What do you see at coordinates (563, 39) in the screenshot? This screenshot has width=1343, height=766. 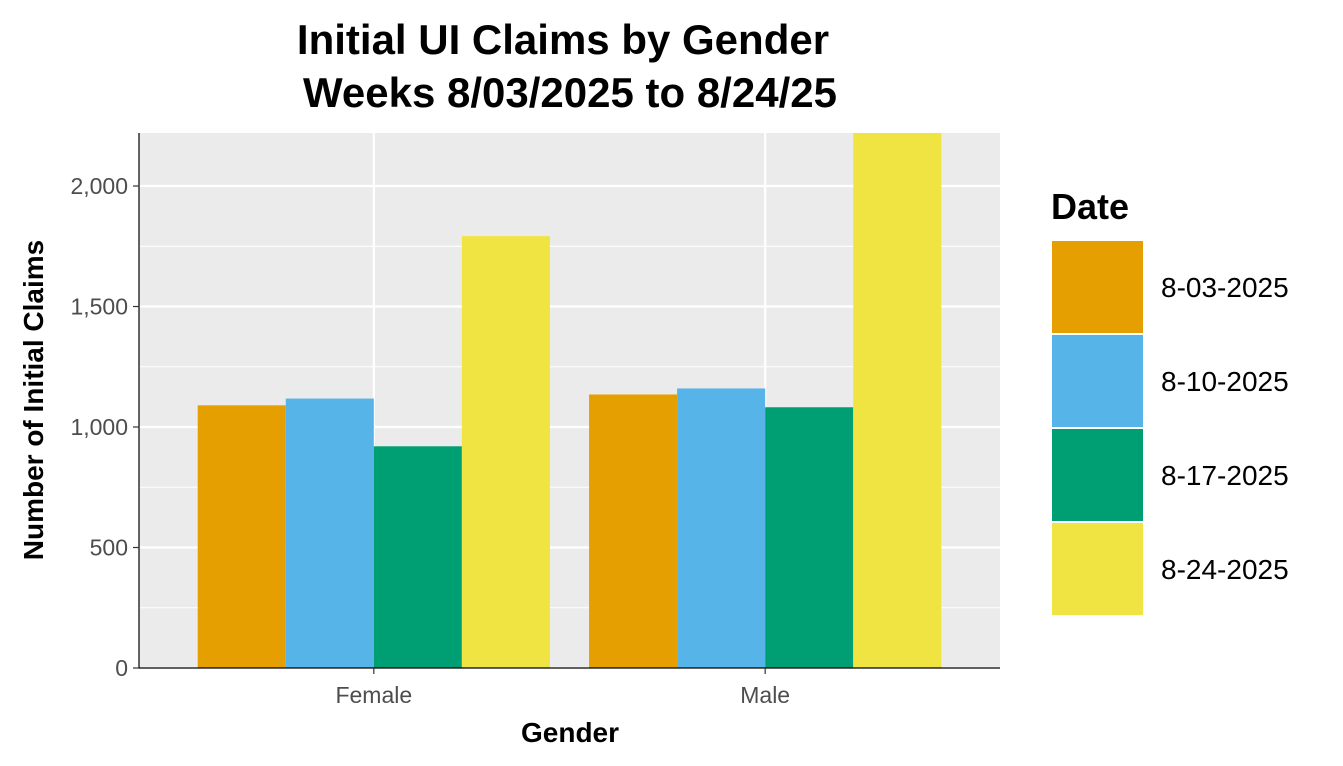 I see `chart-title-line-1: Initial UI Claims by Gender` at bounding box center [563, 39].